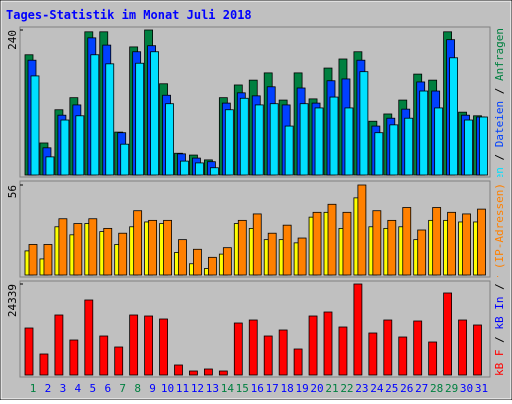 This screenshot has height=404, width=512. What do you see at coordinates (499, 54) in the screenshot?
I see `legend-entry: Anfragen` at bounding box center [499, 54].